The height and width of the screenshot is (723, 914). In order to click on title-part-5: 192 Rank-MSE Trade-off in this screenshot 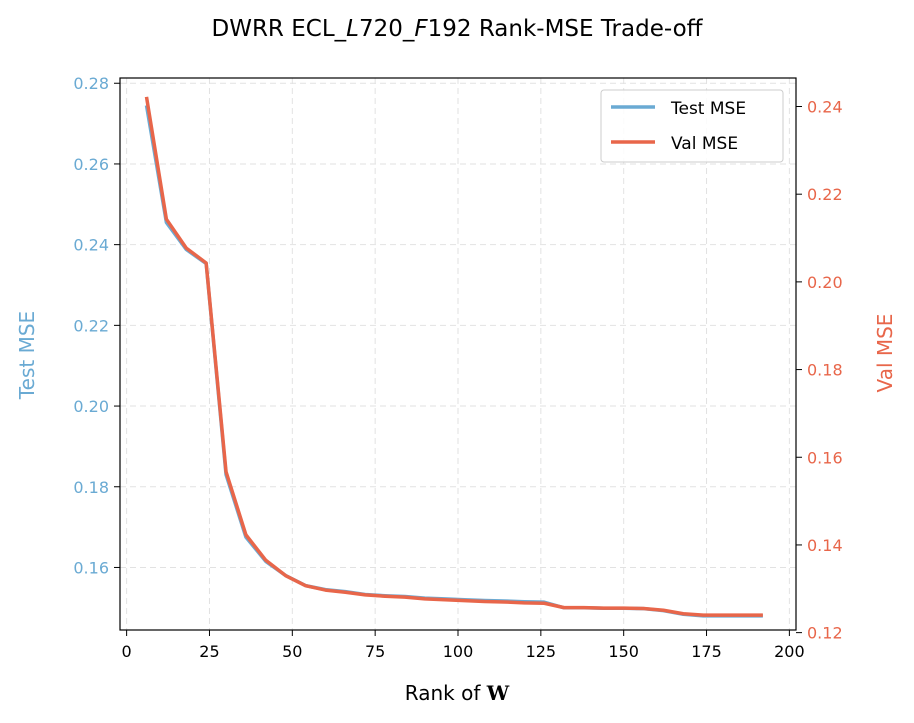, I will do `click(566, 29)`.